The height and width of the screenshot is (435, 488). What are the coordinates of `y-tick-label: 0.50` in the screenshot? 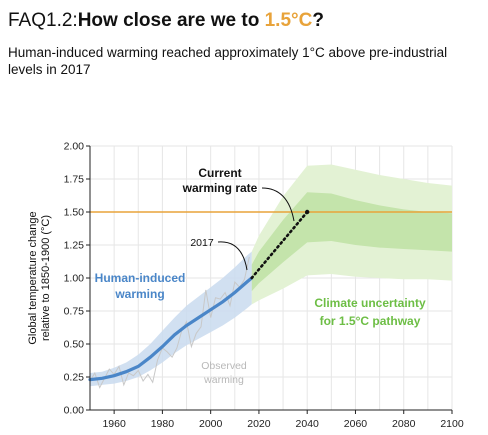 It's located at (74, 345).